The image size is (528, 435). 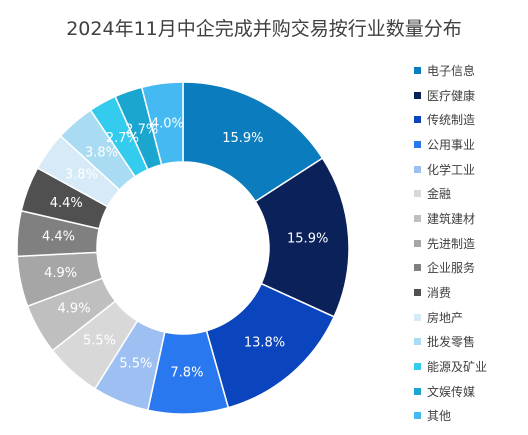 I want to click on legend-item: 房地产, so click(x=470, y=317).